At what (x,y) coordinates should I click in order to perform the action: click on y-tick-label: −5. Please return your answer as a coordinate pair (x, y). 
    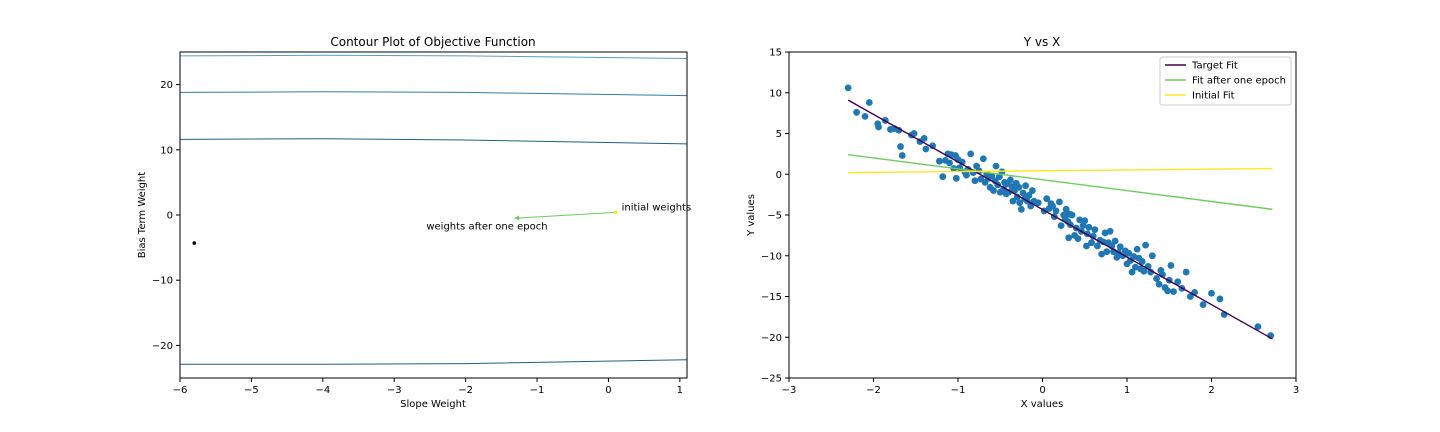
    Looking at the image, I should click on (774, 216).